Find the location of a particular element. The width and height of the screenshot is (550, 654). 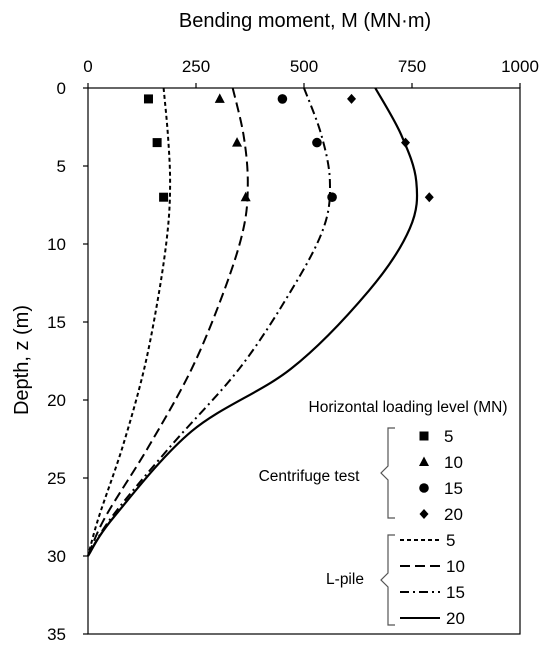

y-tick-label: 0 is located at coordinates (61, 88).